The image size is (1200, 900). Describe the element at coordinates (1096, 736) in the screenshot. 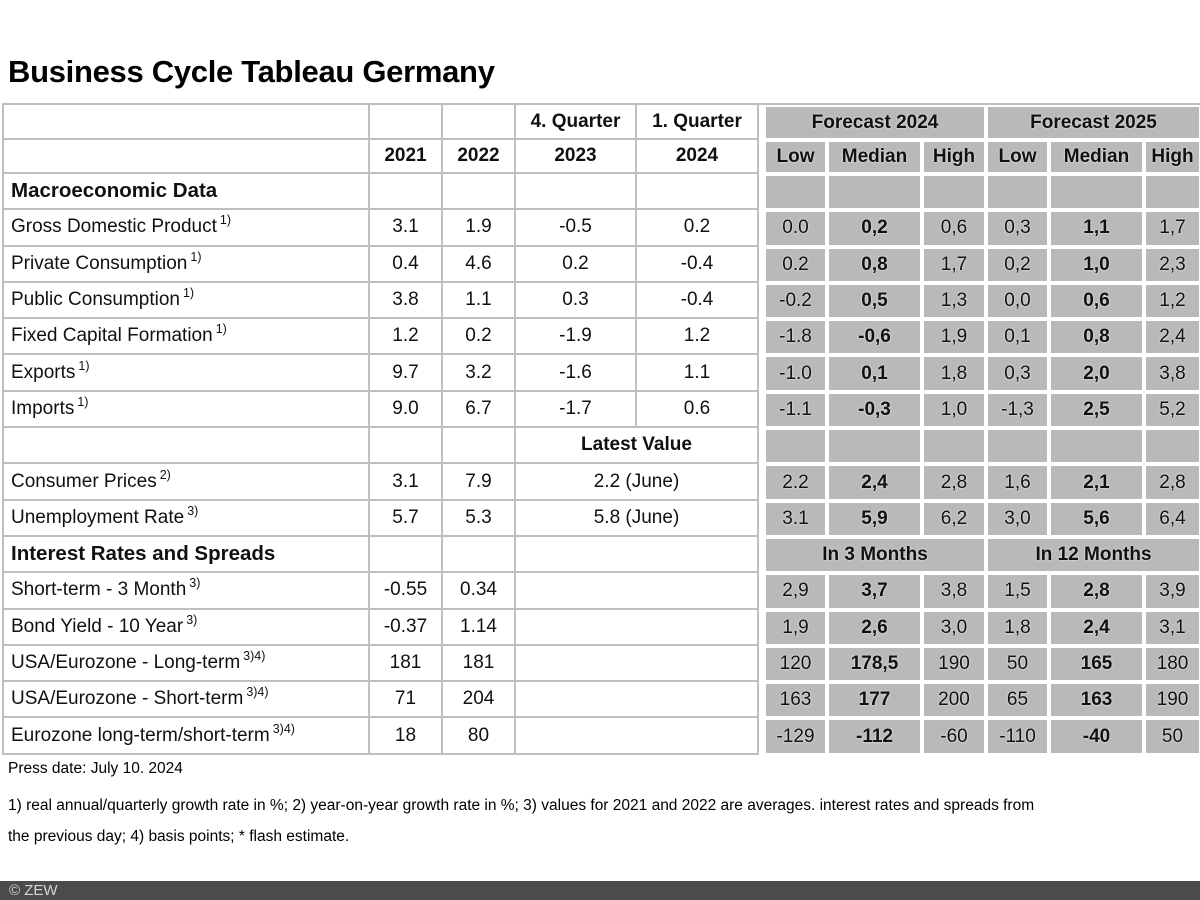

I see `forecast-median: -40` at that location.